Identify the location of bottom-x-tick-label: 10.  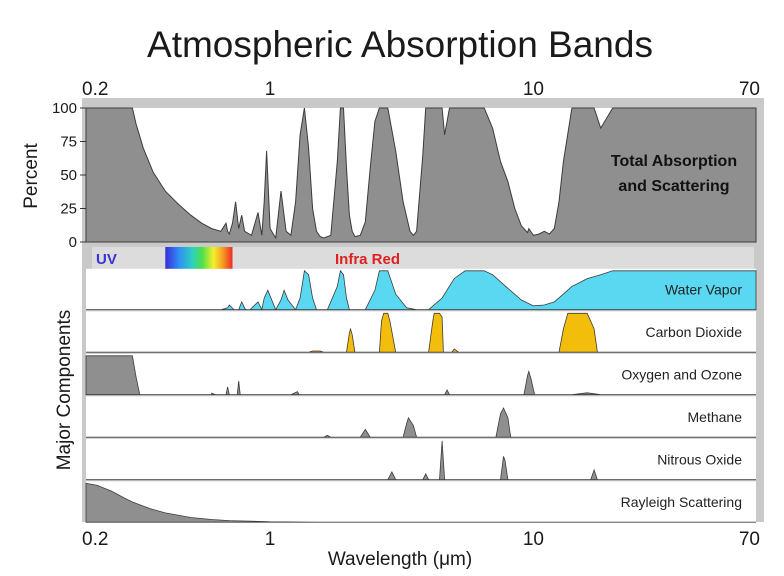
(533, 539).